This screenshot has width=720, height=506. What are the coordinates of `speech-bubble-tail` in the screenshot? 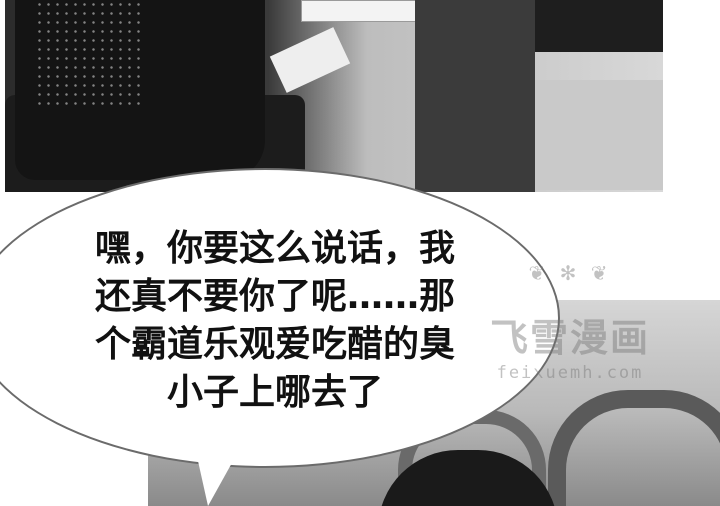 It's located at (217, 479).